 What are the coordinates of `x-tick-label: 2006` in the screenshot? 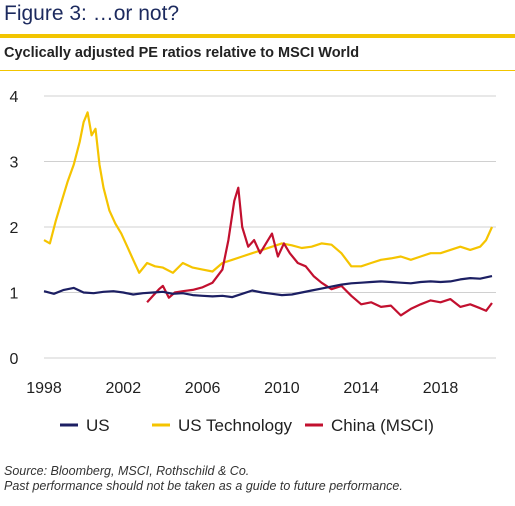 It's located at (203, 388).